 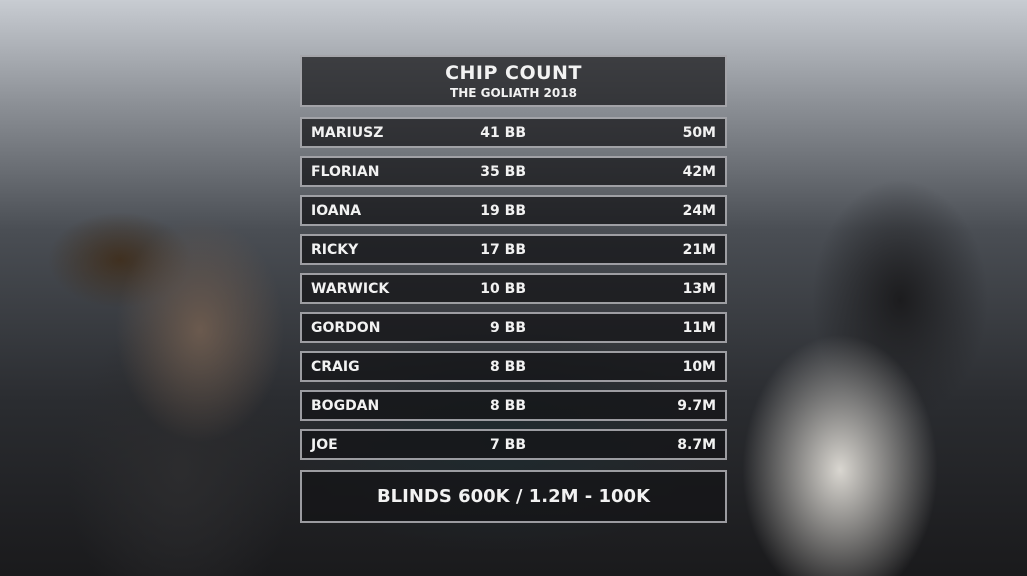 I want to click on player-chips: 42M, so click(x=699, y=171).